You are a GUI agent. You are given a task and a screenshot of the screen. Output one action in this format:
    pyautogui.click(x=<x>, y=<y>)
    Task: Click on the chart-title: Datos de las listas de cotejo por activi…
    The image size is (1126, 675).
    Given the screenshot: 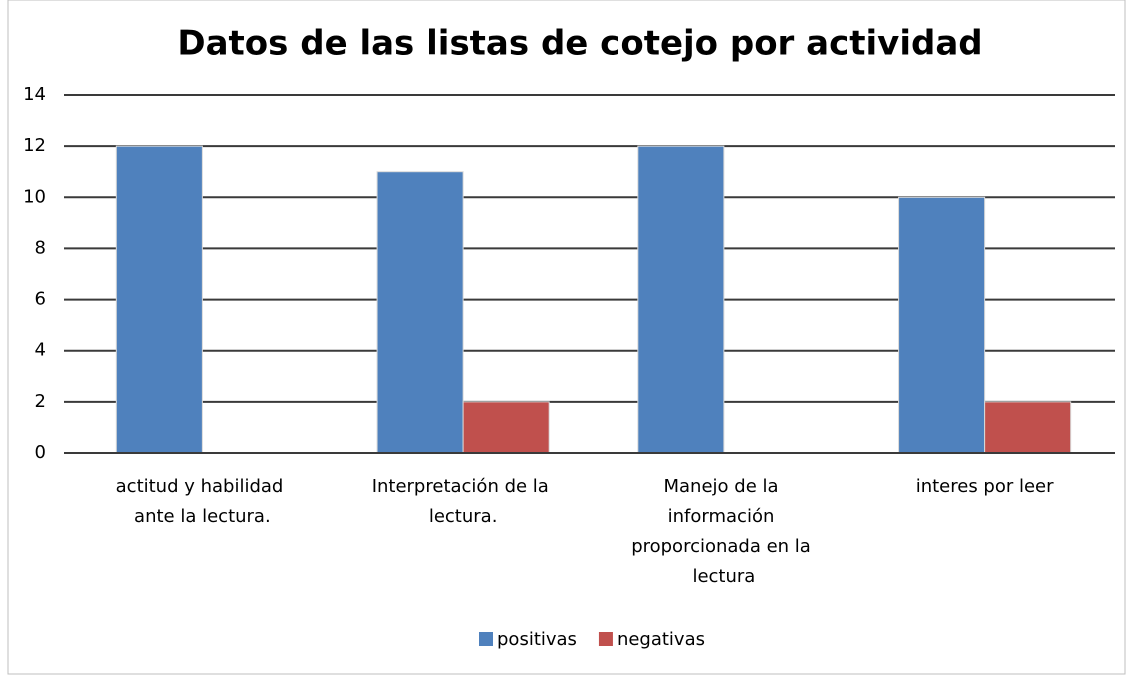 What is the action you would take?
    pyautogui.click(x=579, y=44)
    